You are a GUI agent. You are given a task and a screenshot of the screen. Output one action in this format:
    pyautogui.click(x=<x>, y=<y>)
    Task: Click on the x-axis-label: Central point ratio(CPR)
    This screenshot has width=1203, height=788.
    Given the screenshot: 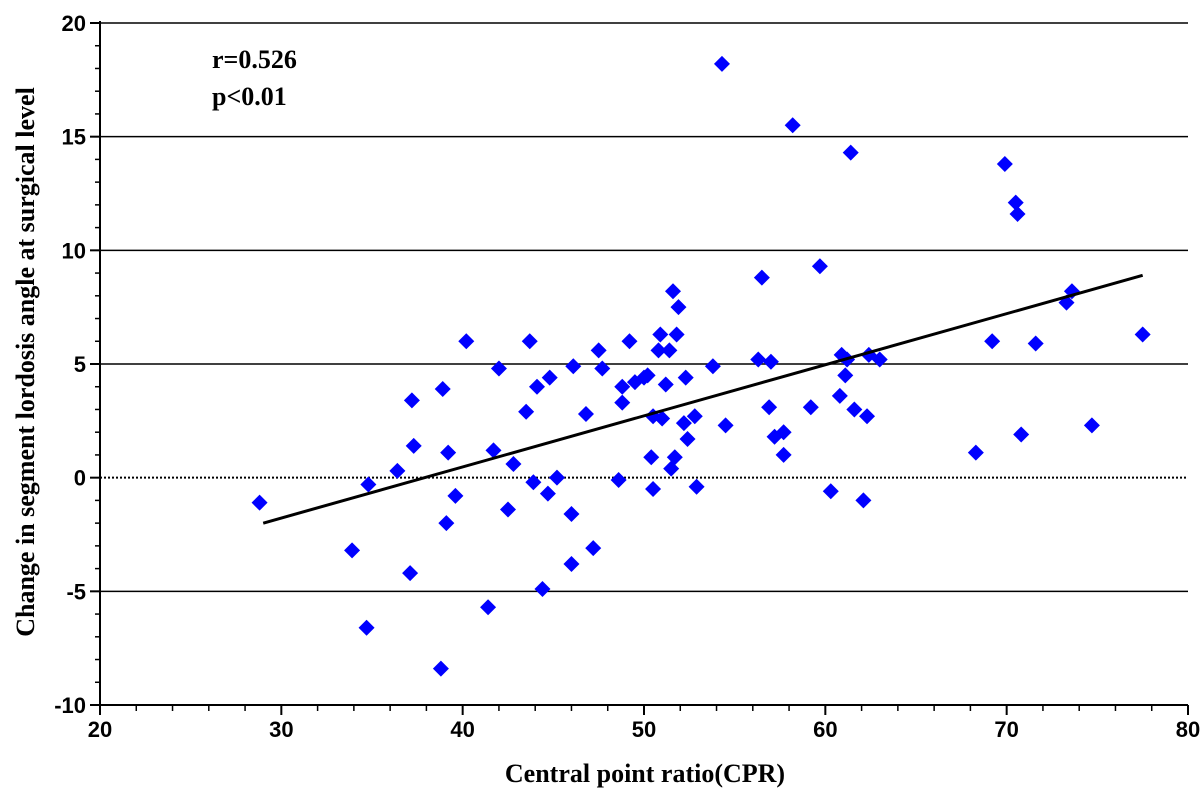 What is the action you would take?
    pyautogui.click(x=645, y=773)
    